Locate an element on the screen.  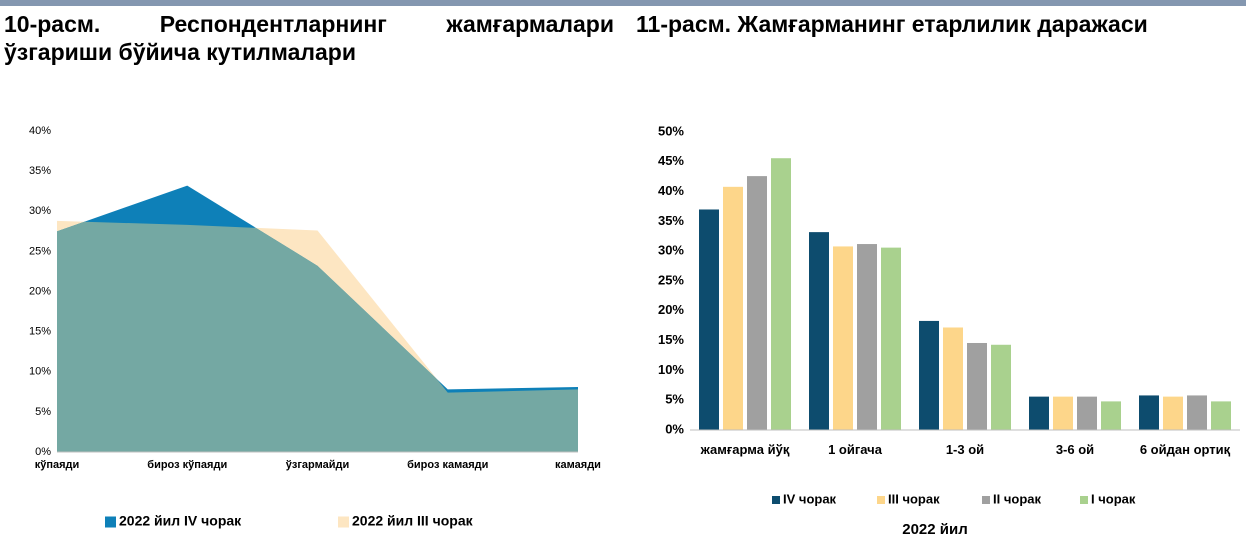
x-tick-label: камаяди is located at coordinates (578, 465).